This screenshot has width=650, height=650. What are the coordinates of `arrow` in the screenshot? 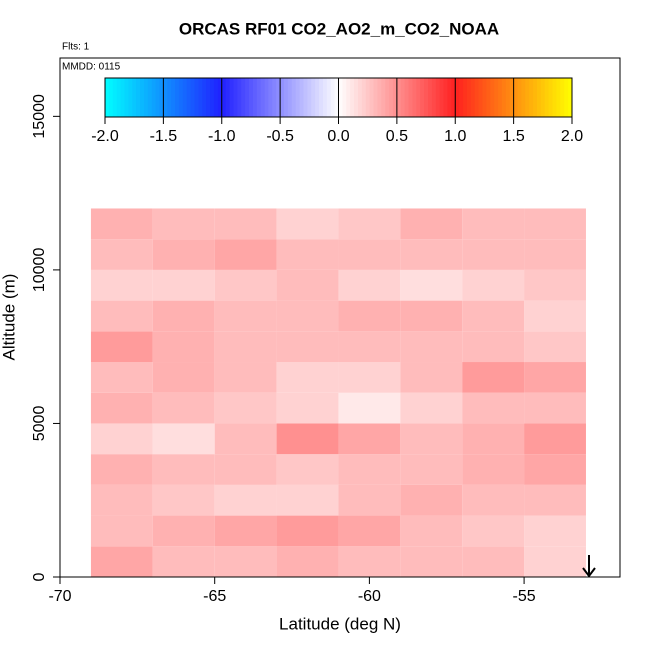 It's located at (589, 566).